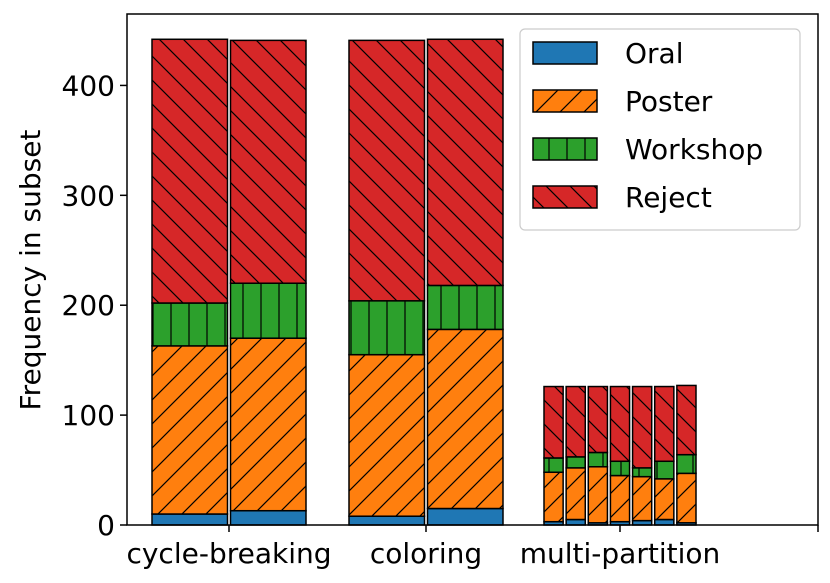 This screenshot has width=830, height=583. What do you see at coordinates (576, 462) in the screenshot?
I see `bar-multi-partition-2-workshop` at bounding box center [576, 462].